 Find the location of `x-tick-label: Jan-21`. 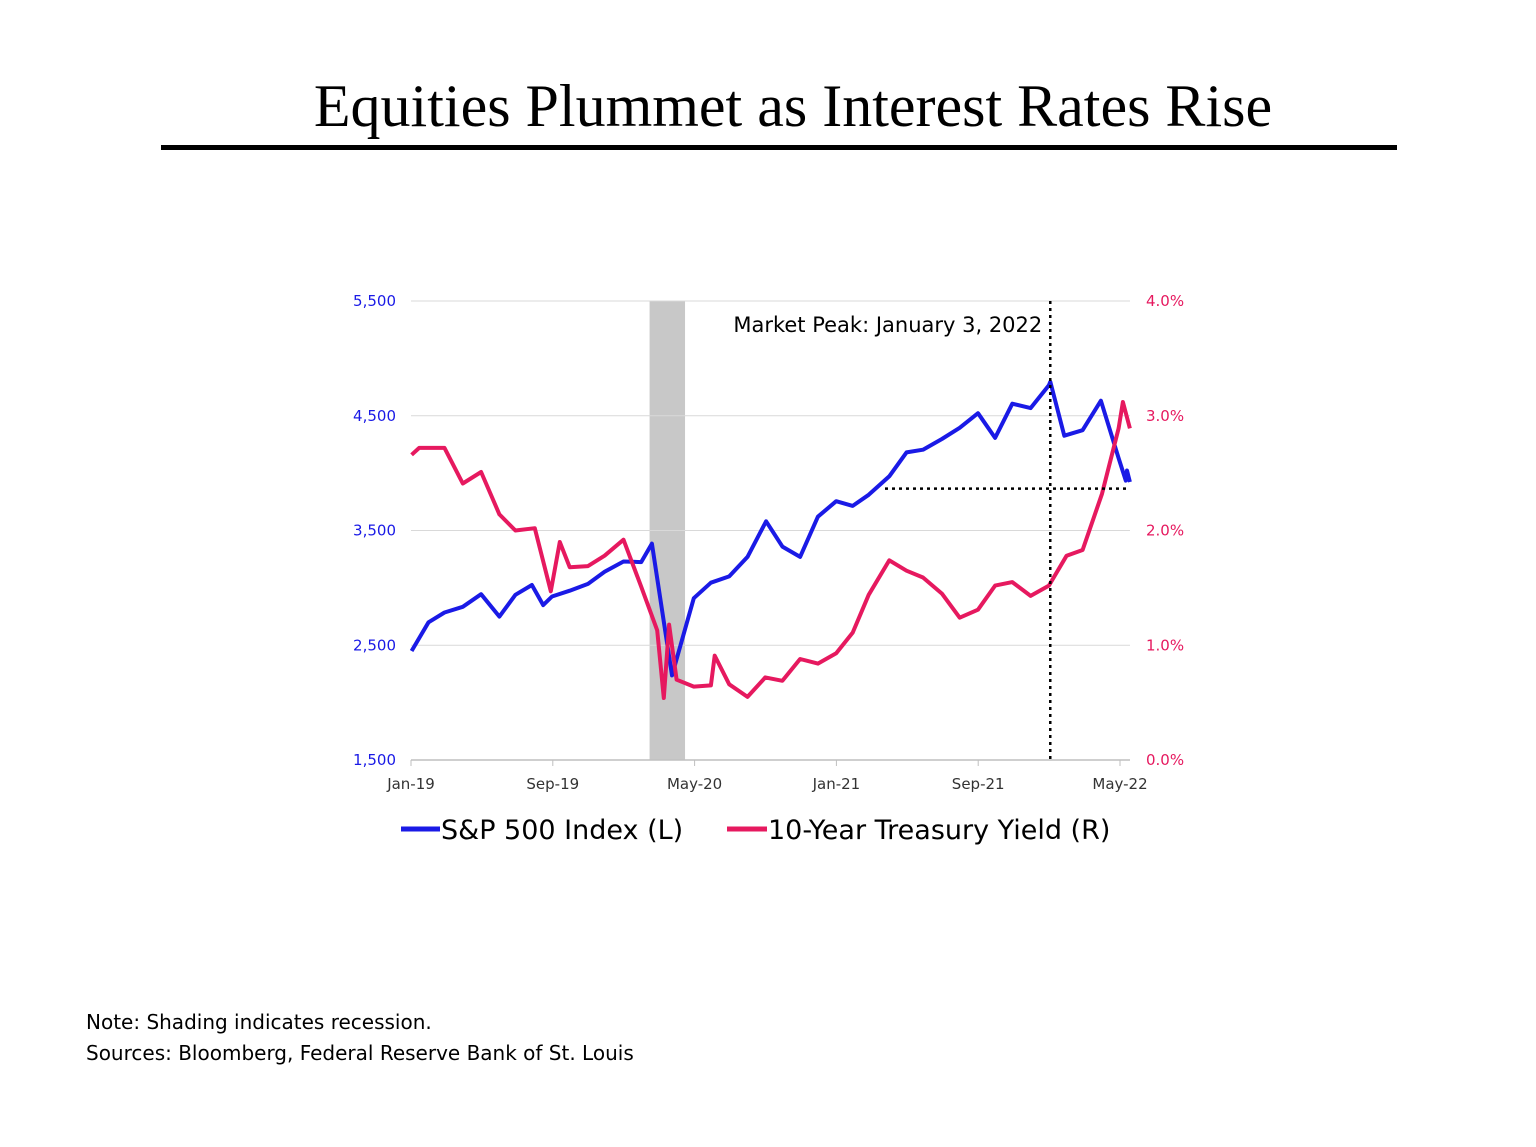

x-tick-label: Jan-21 is located at coordinates (836, 784).